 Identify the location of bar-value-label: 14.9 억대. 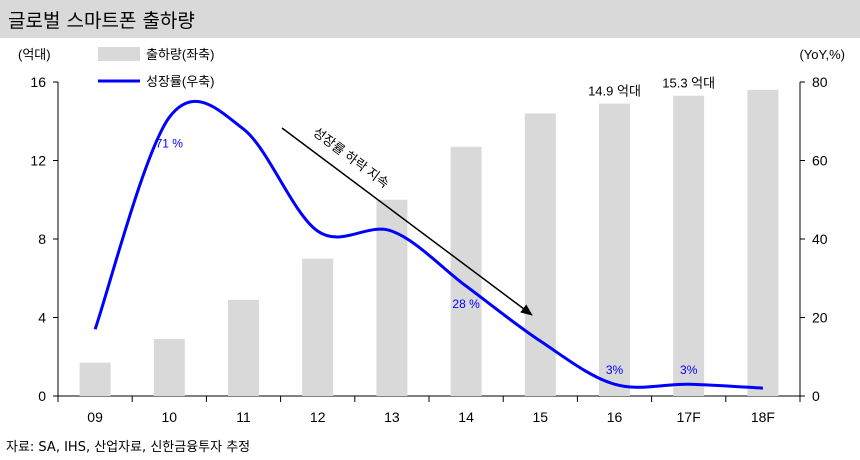
(614, 91).